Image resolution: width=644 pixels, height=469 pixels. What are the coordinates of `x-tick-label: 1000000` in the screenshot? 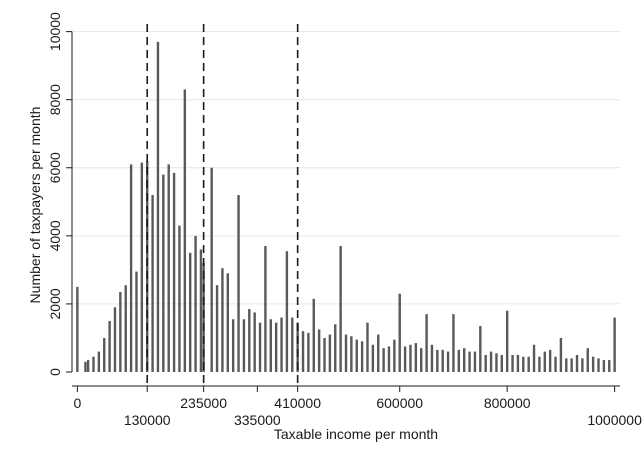 It's located at (614, 420).